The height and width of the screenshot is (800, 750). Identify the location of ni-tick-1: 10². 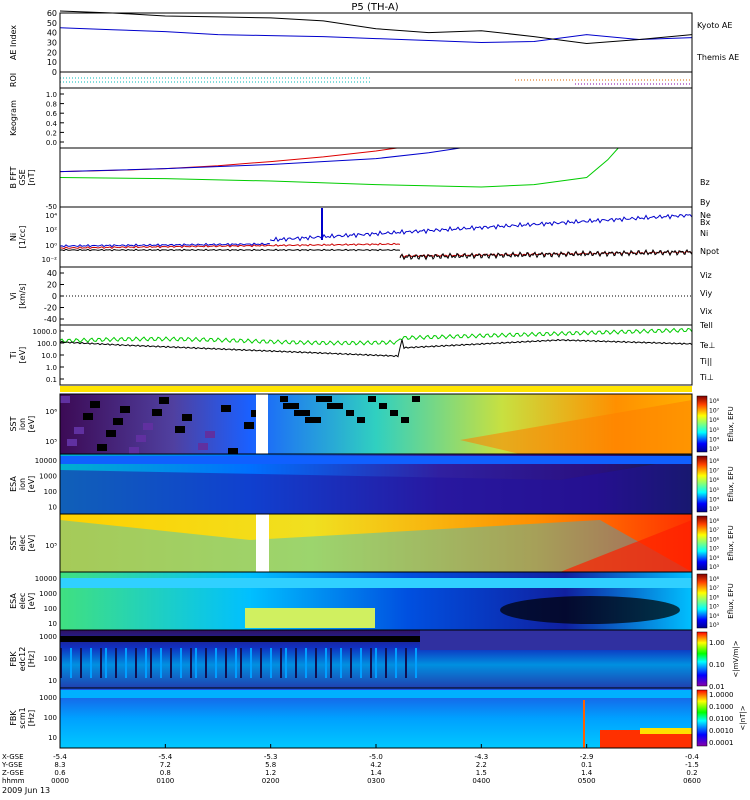
(51, 230).